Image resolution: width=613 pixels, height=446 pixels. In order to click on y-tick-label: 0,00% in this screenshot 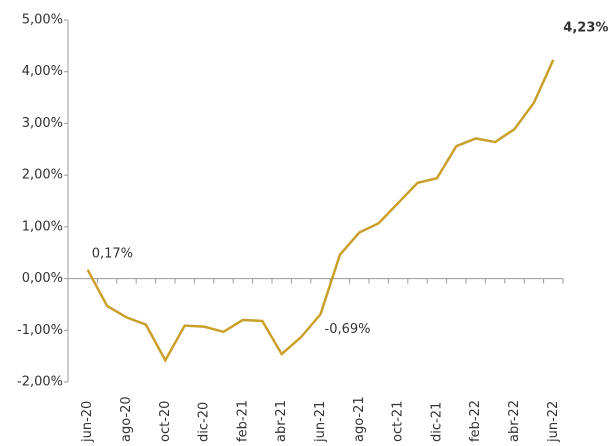, I will do `click(42, 278)`.